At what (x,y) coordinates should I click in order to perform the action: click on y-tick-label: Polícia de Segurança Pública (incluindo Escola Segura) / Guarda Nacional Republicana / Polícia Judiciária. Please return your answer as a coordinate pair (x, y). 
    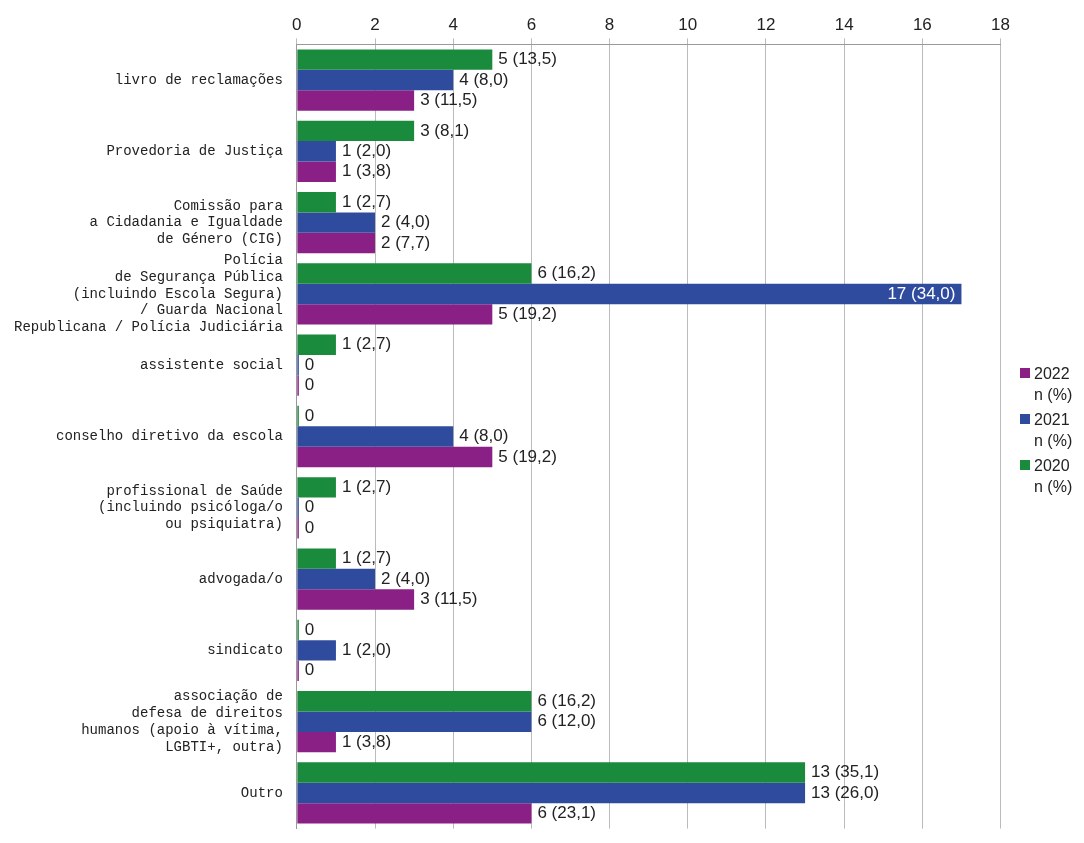
    Looking at the image, I should click on (148, 294).